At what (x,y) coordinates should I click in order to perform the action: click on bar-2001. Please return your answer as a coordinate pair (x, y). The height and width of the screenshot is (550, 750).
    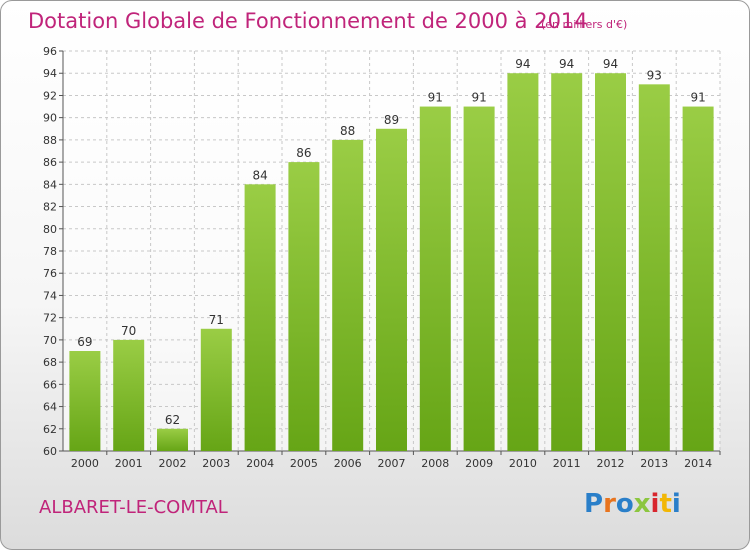
    Looking at the image, I should click on (129, 395).